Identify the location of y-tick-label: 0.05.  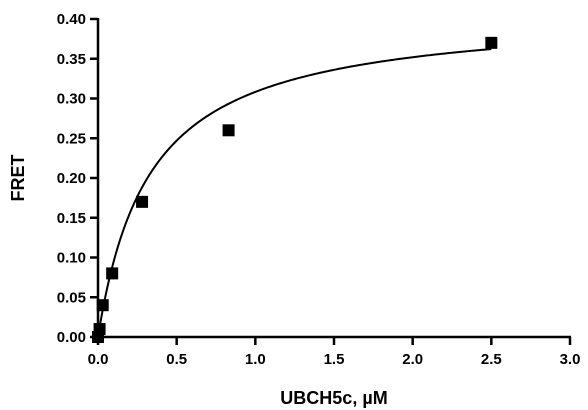
(71, 297).